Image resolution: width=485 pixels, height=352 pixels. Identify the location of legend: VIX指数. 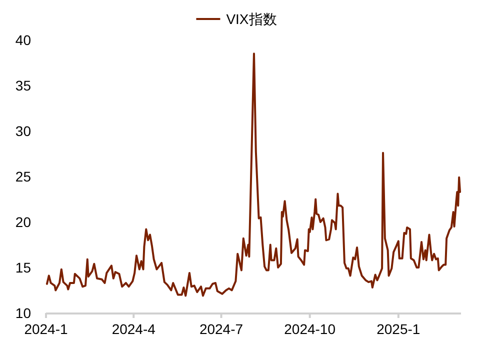
(236, 19).